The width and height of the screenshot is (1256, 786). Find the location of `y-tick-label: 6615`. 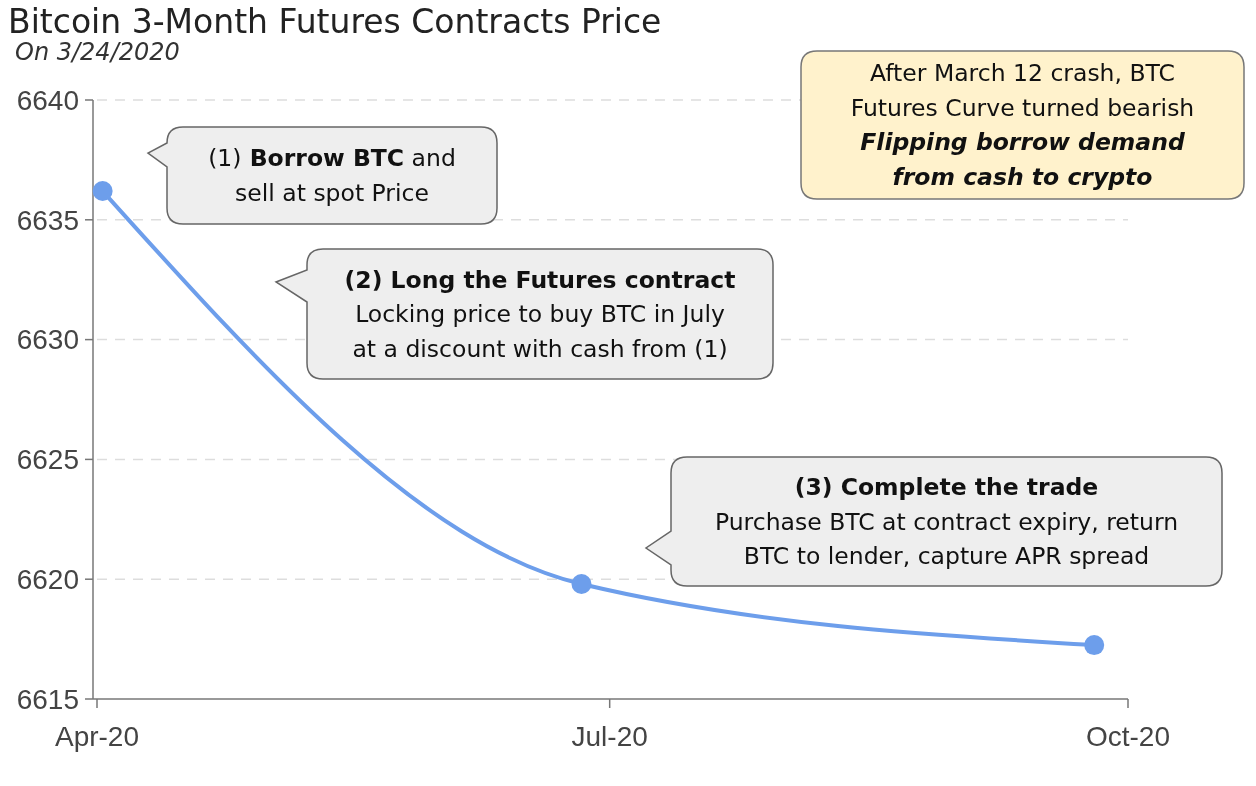

y-tick-label: 6615 is located at coordinates (47, 699).